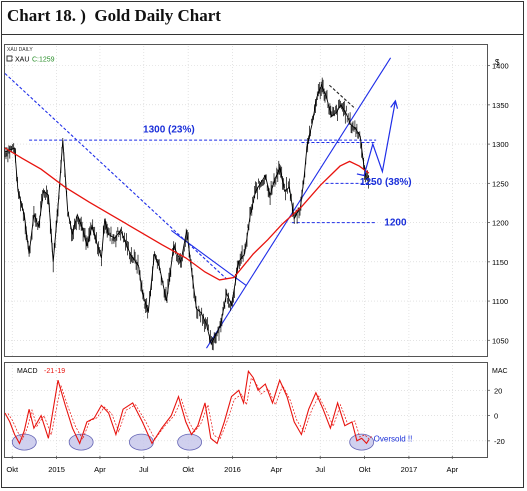 The width and height of the screenshot is (527, 491). I want to click on macd-legend-label: MACD, so click(27, 371).